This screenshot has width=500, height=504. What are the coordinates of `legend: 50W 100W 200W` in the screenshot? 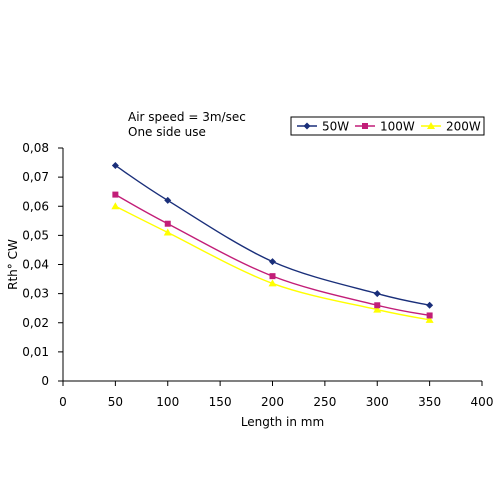 It's located at (387, 126).